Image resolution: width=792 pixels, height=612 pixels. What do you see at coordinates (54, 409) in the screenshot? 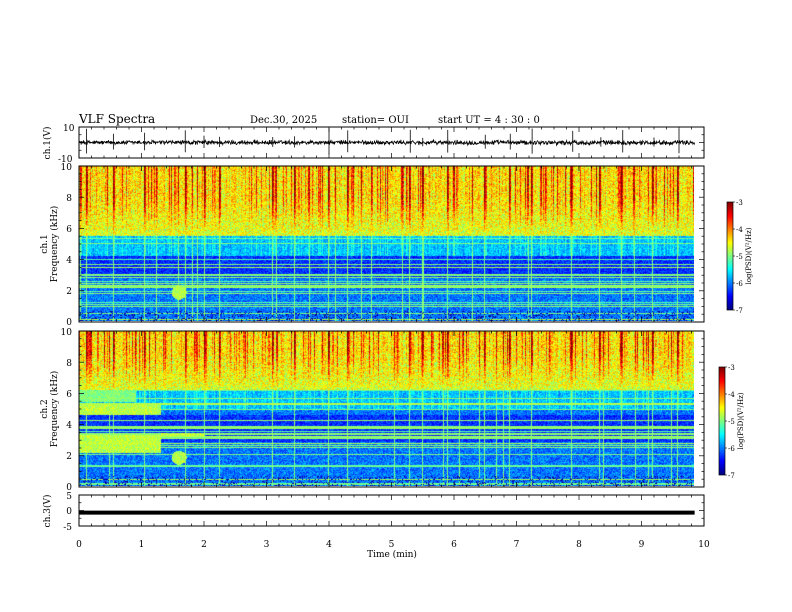
I see `ch2-spec-ylabel: Frequency (kHz)` at bounding box center [54, 409].